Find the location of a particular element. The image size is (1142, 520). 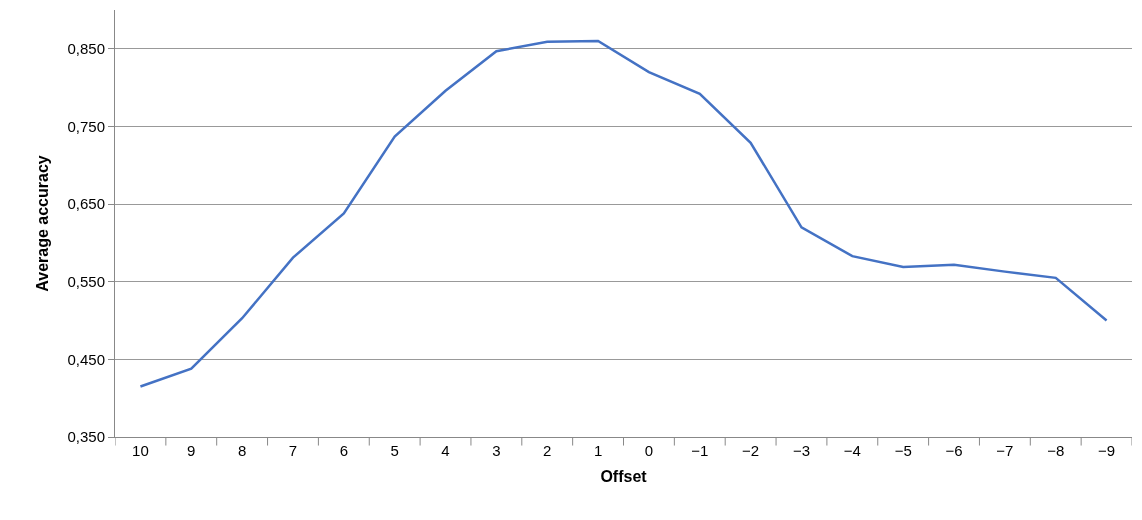

y-tick-label: 0,550 is located at coordinates (86, 281).